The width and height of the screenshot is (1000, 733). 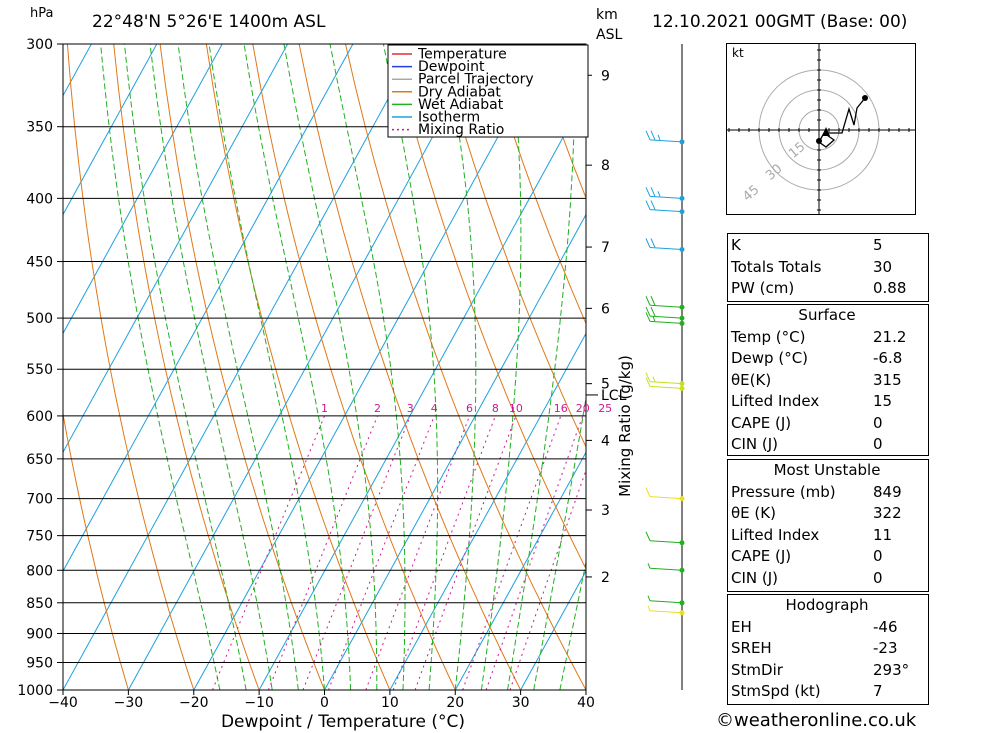 I want to click on height-unit-label: km, so click(x=607, y=15).